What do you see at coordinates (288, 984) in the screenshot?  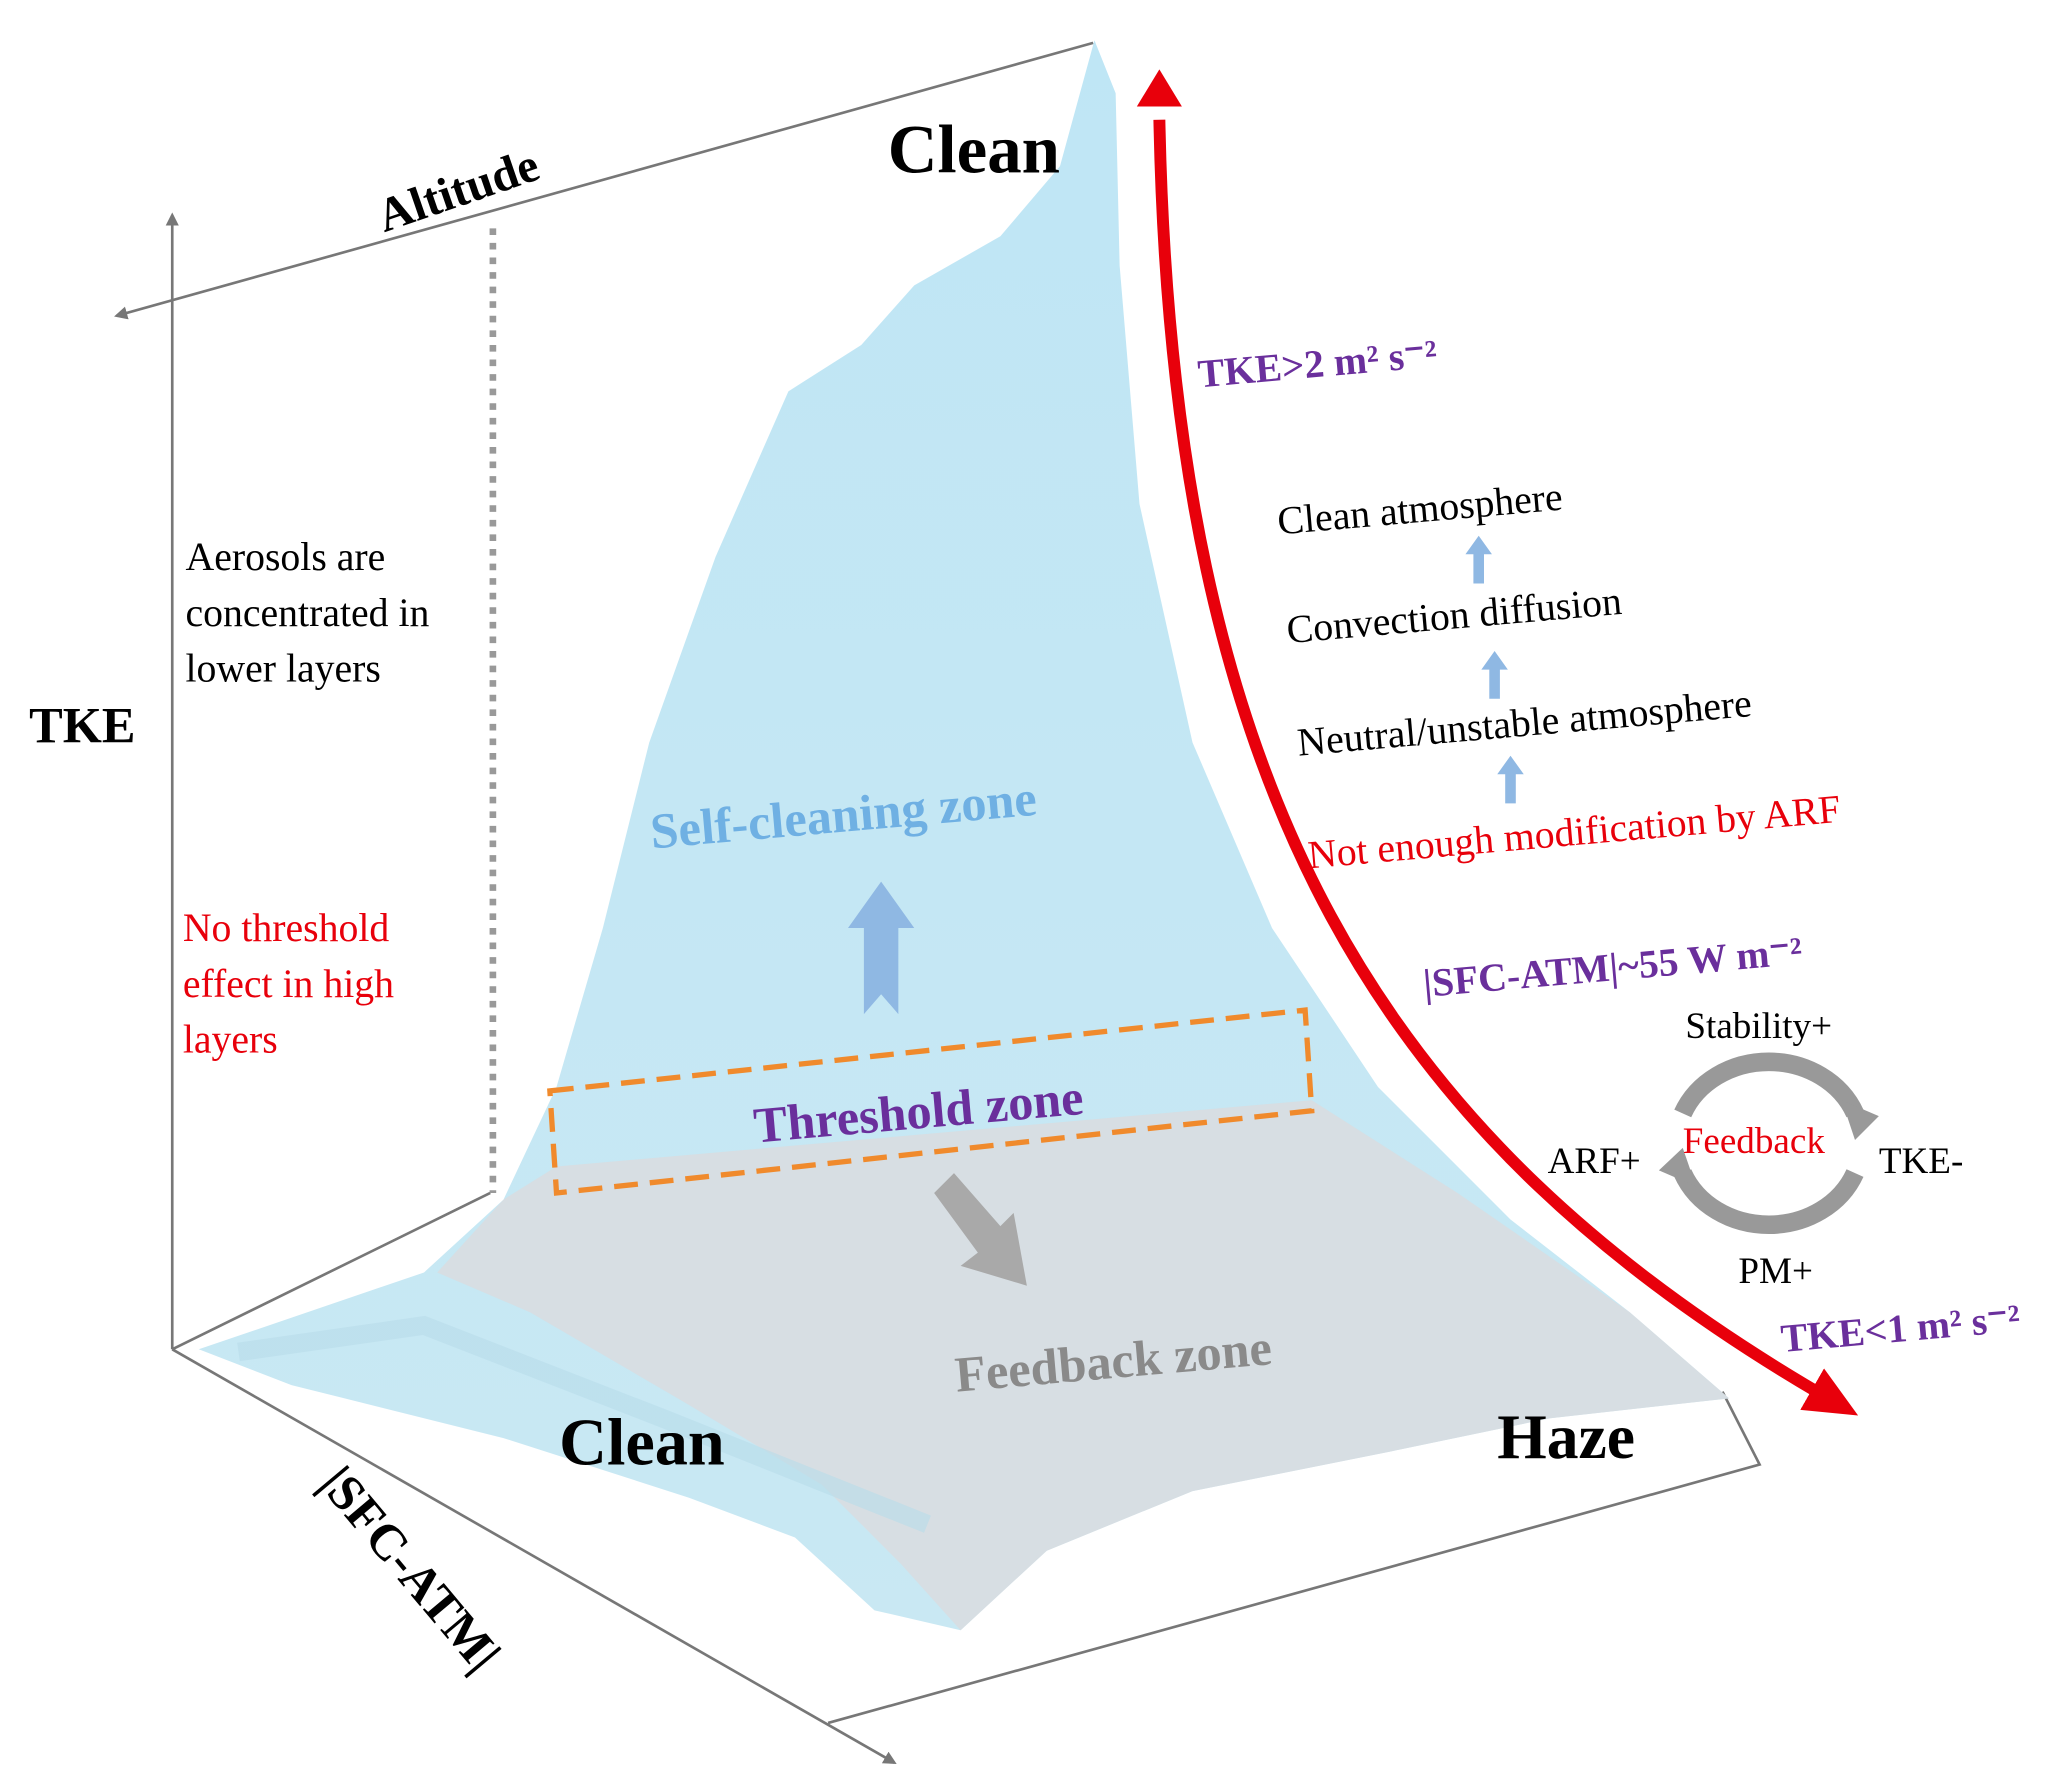 I see `note-line: effect in high` at bounding box center [288, 984].